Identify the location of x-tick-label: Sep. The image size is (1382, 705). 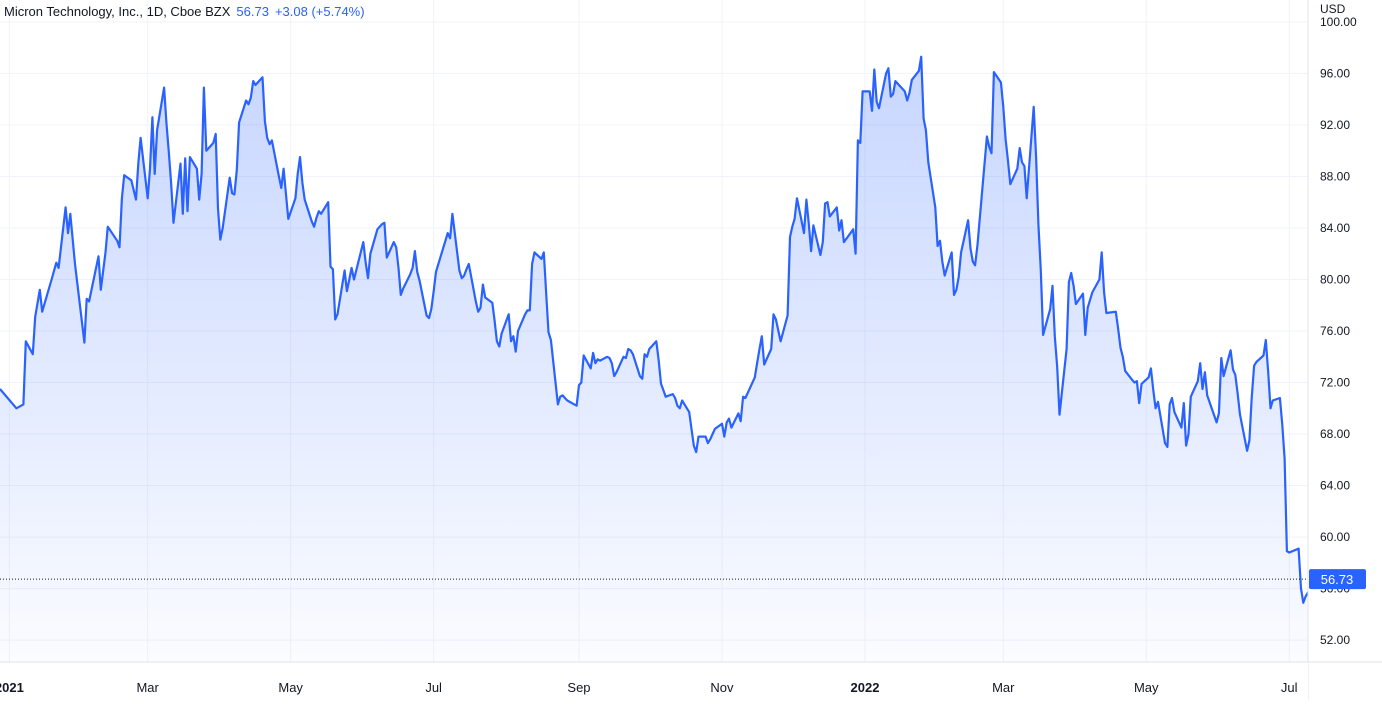
(578, 687).